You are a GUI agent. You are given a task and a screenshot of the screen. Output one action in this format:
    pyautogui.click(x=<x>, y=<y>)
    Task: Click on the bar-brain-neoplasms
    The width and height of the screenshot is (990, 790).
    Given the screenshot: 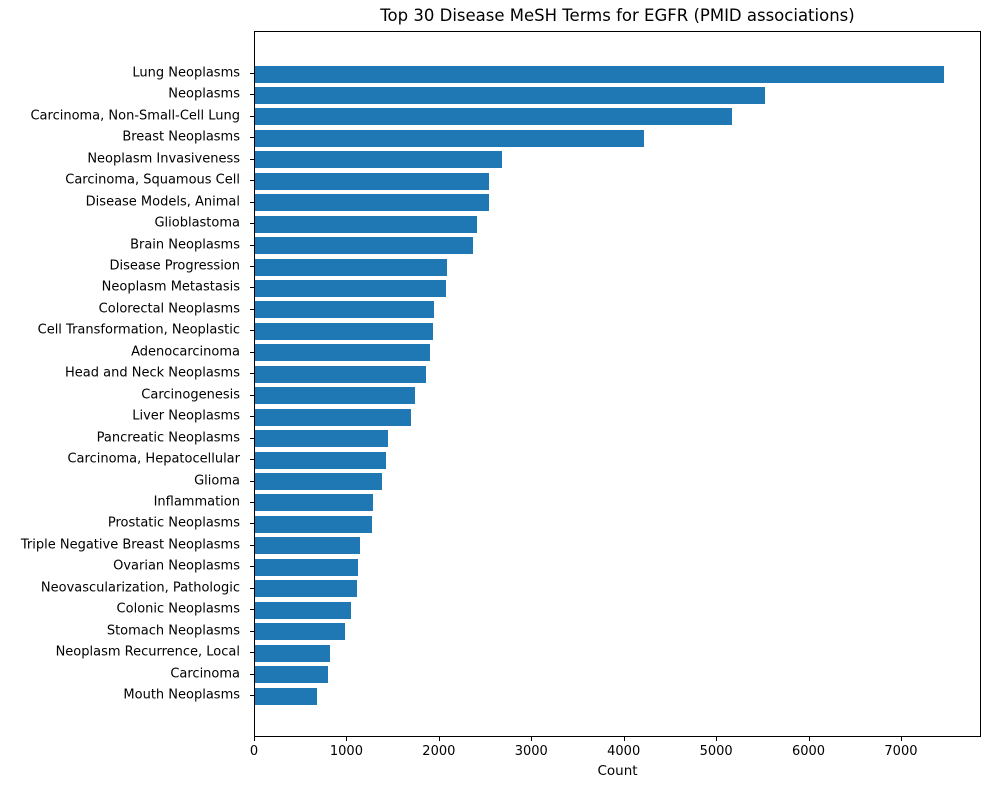 What is the action you would take?
    pyautogui.click(x=364, y=246)
    